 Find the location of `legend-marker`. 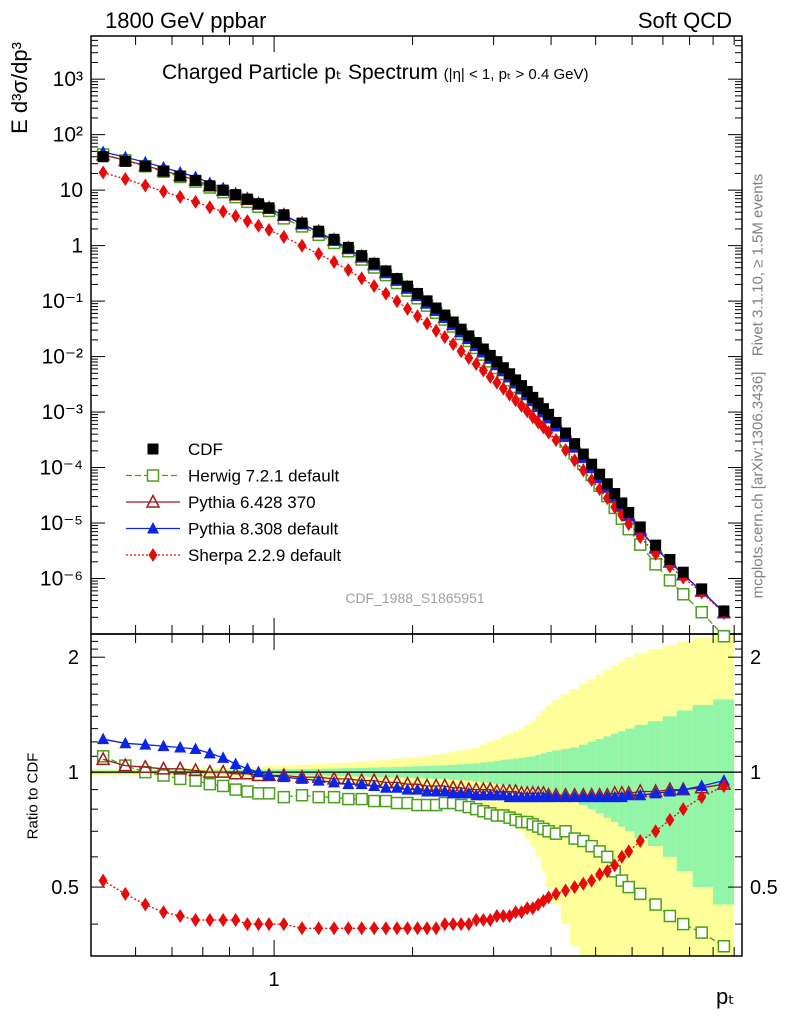

legend-marker is located at coordinates (153, 449).